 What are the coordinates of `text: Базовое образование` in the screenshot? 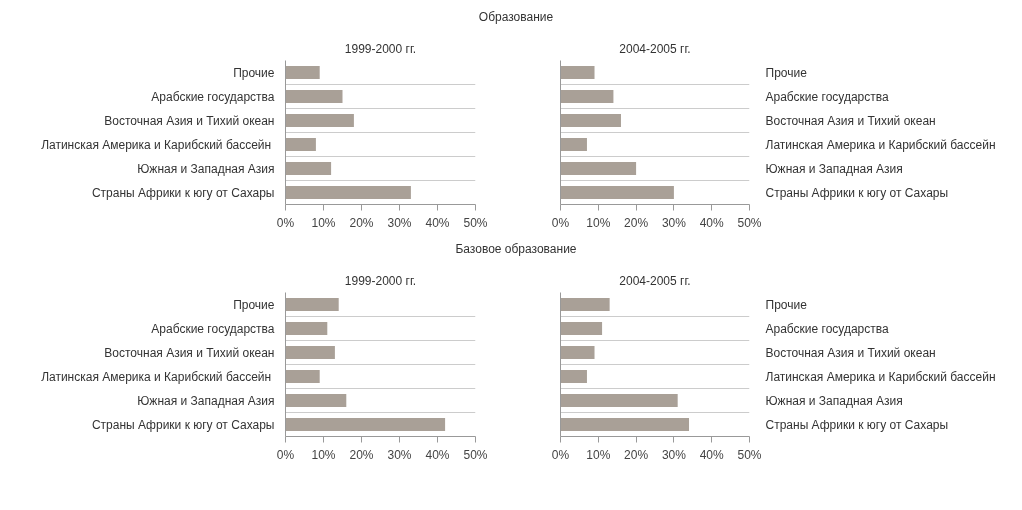 It's located at (516, 249).